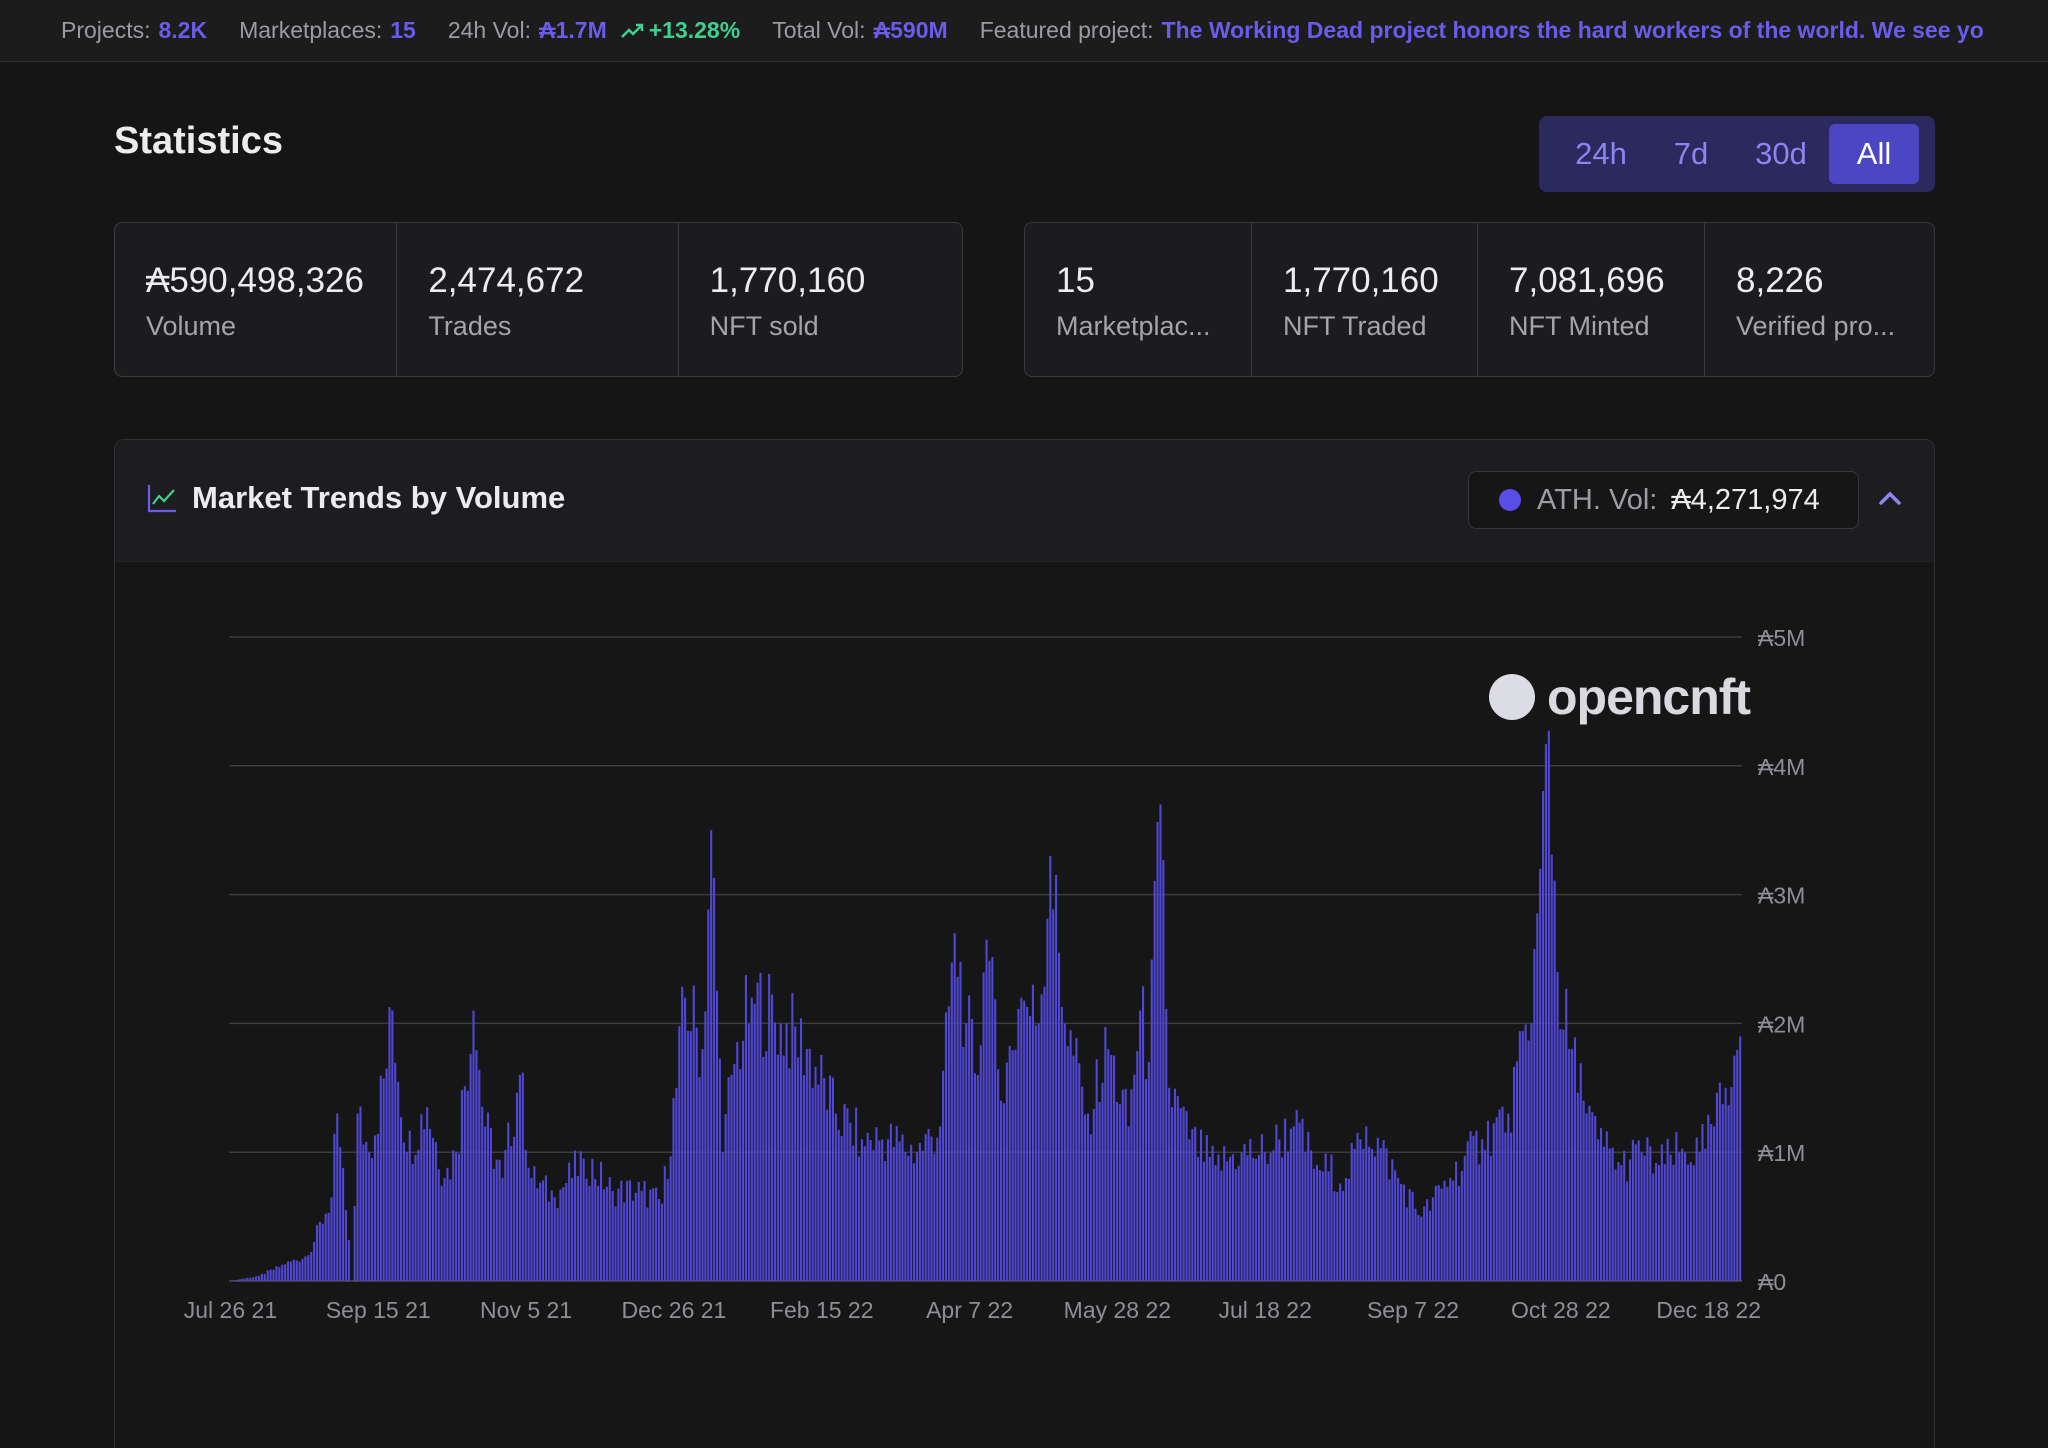 This screenshot has width=2048, height=1448. Describe the element at coordinates (1781, 153) in the screenshot. I see `period-30d-button: 30d` at that location.